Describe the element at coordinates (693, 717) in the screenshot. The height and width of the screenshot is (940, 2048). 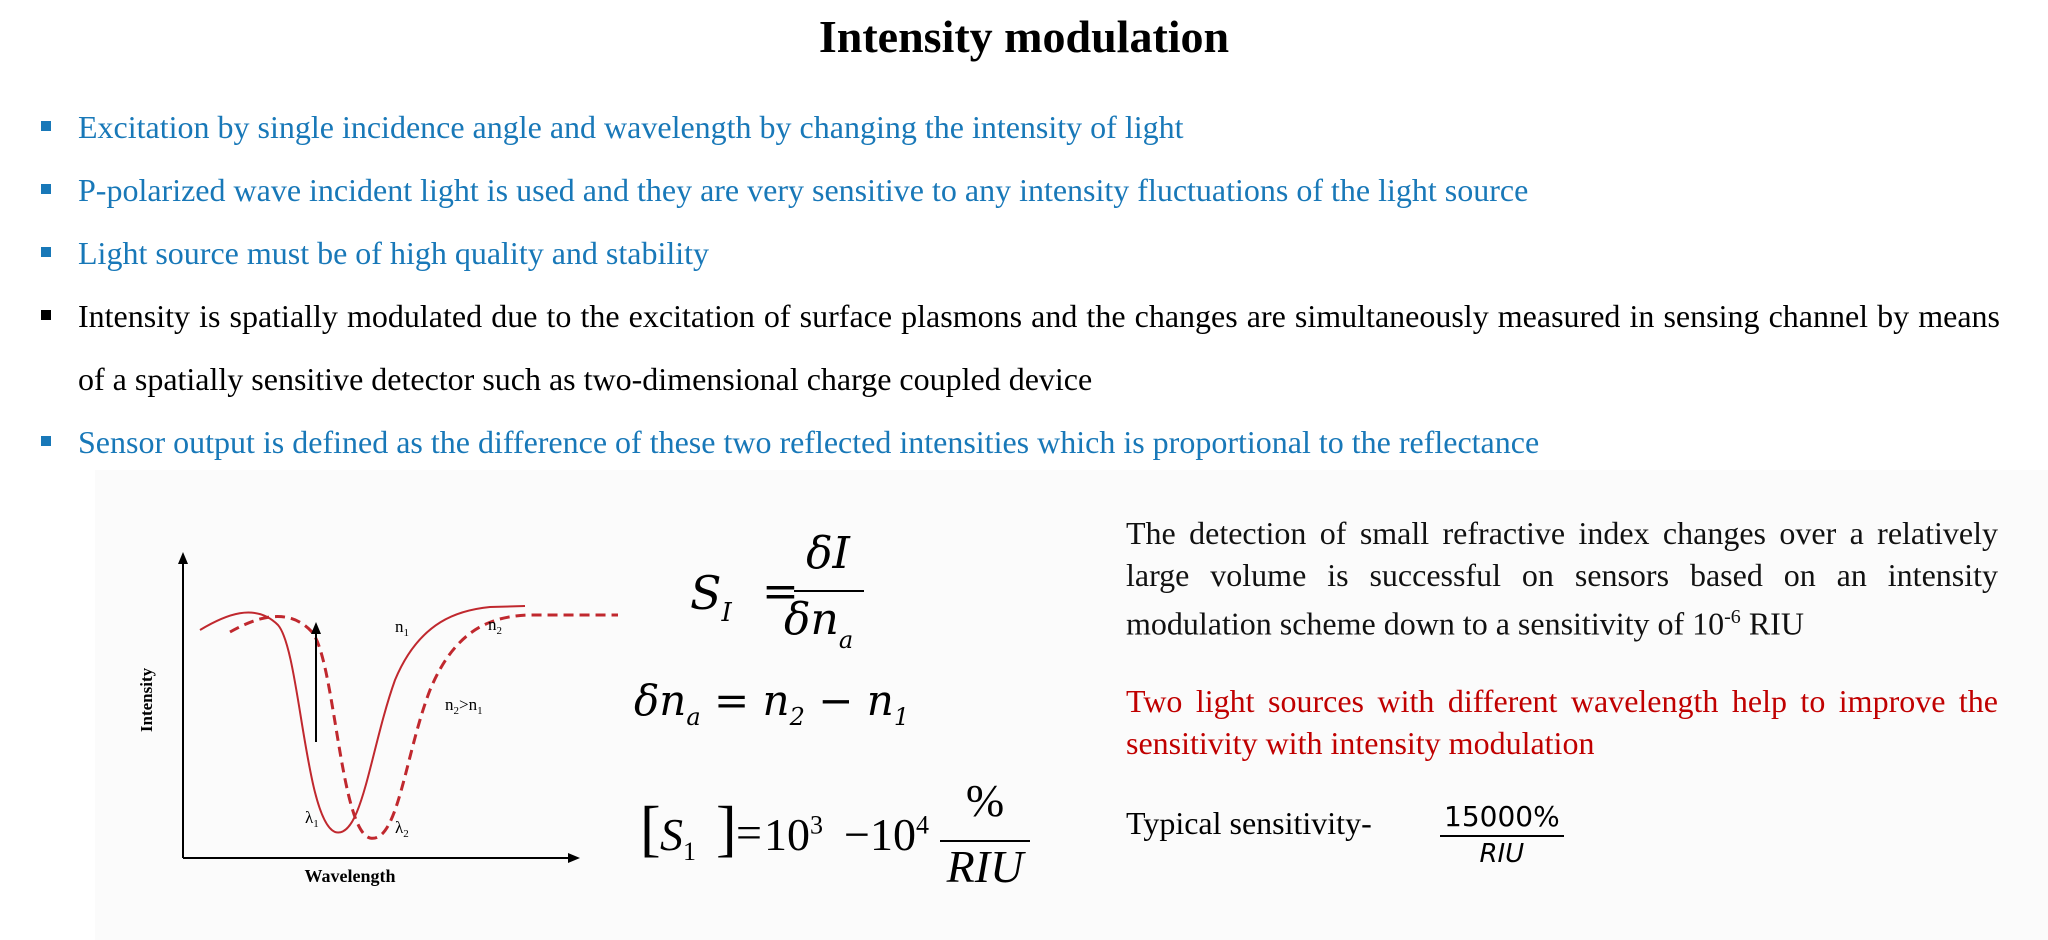
I see `eq2-sub-a: a` at that location.